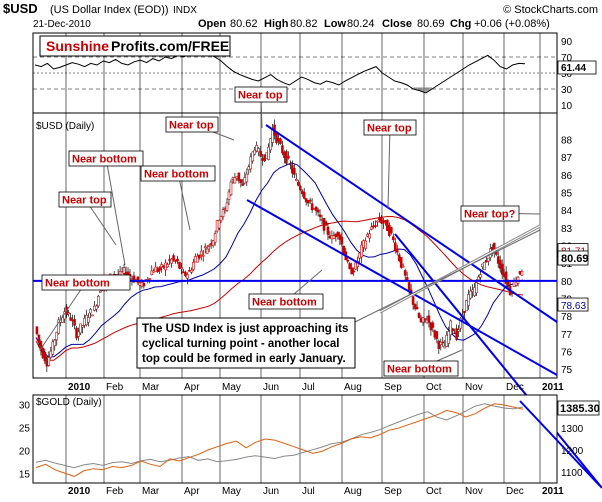 The width and height of the screenshot is (602, 502). Describe the element at coordinates (431, 24) in the screenshot. I see `header-close: 80.69` at that location.